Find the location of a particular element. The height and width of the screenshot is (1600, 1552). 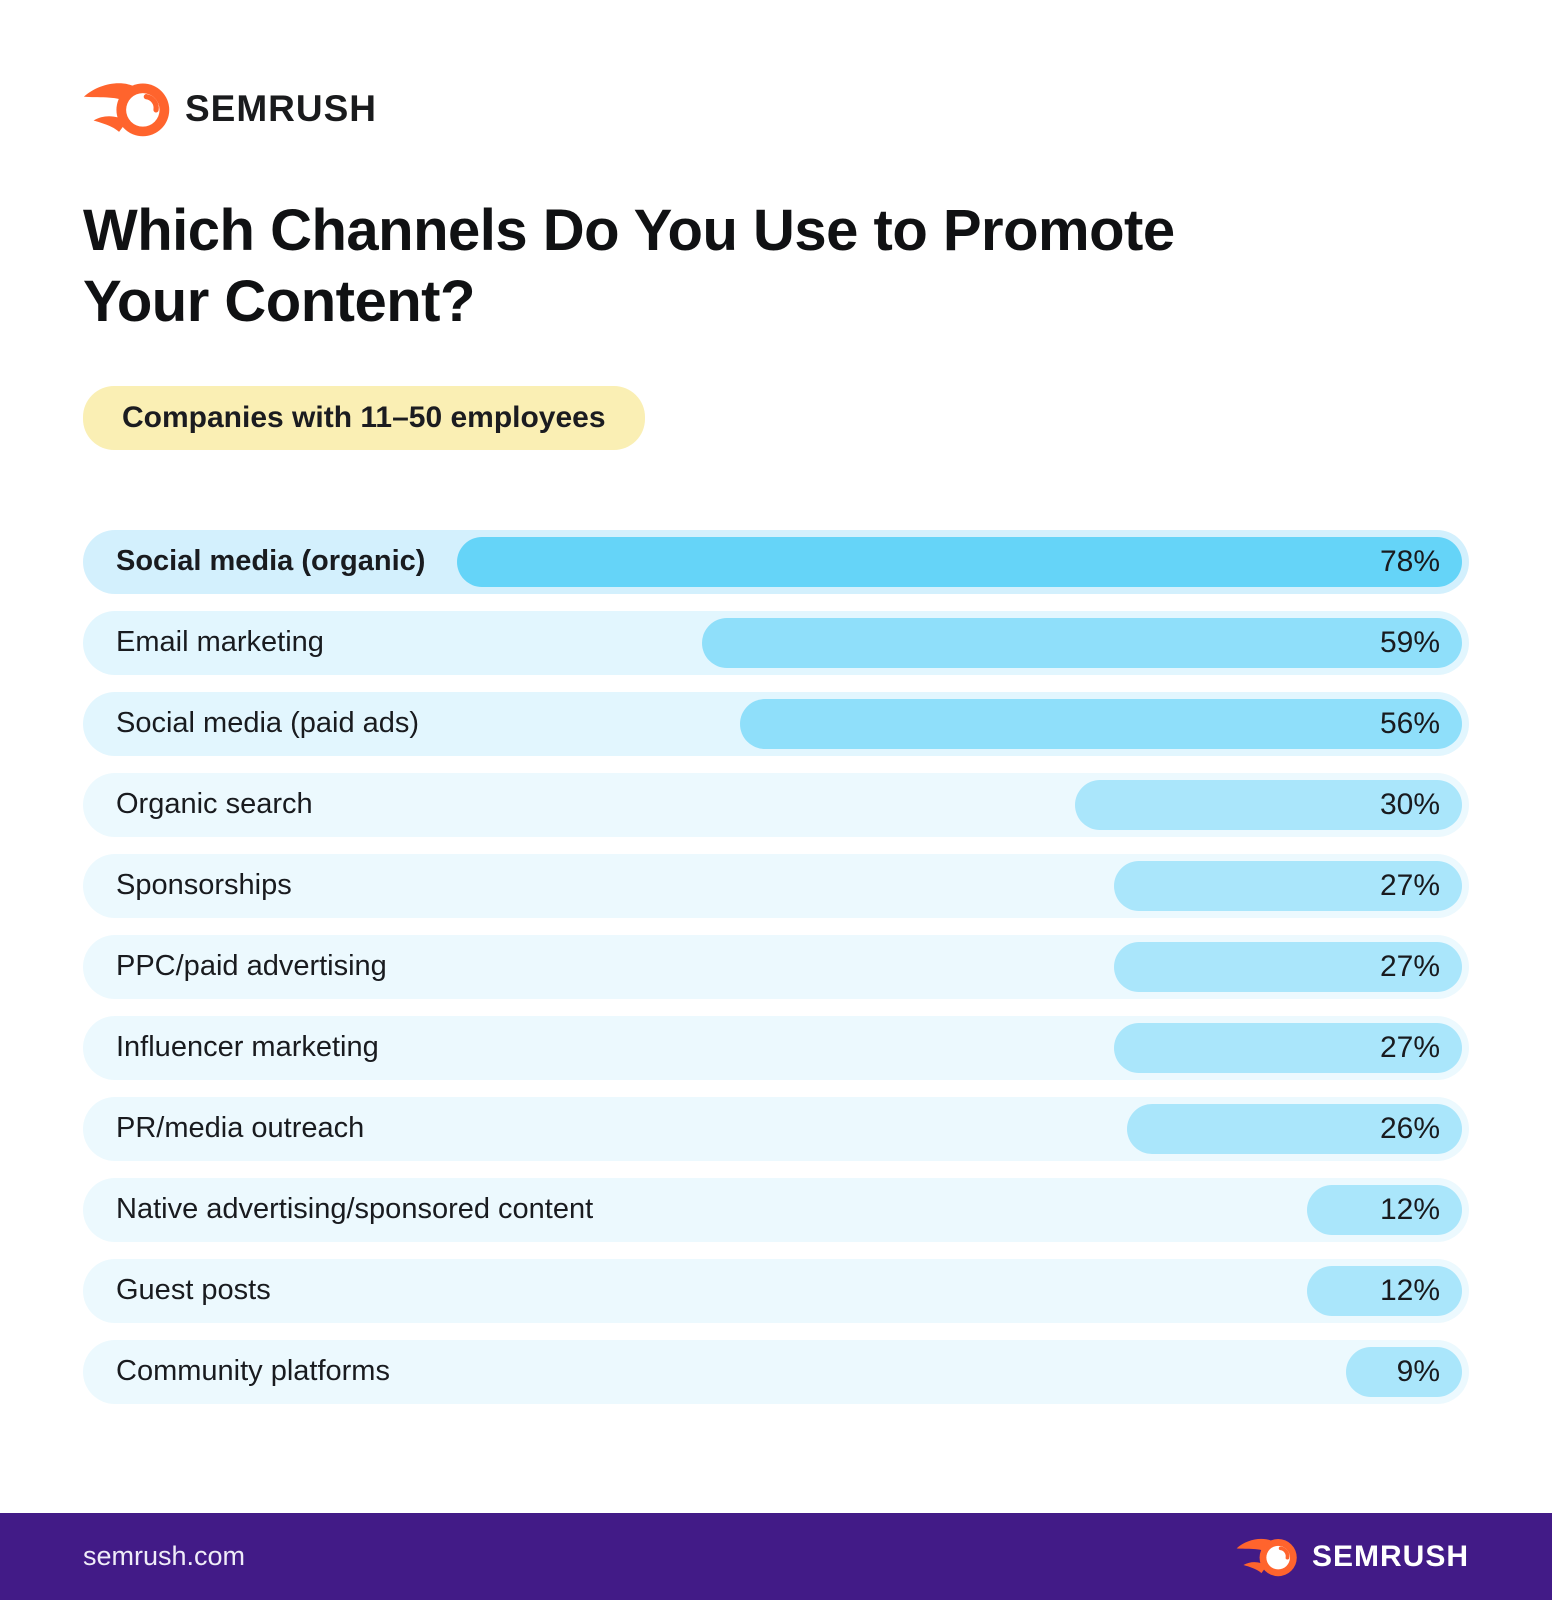

bar-value: 56% is located at coordinates (1409, 723).